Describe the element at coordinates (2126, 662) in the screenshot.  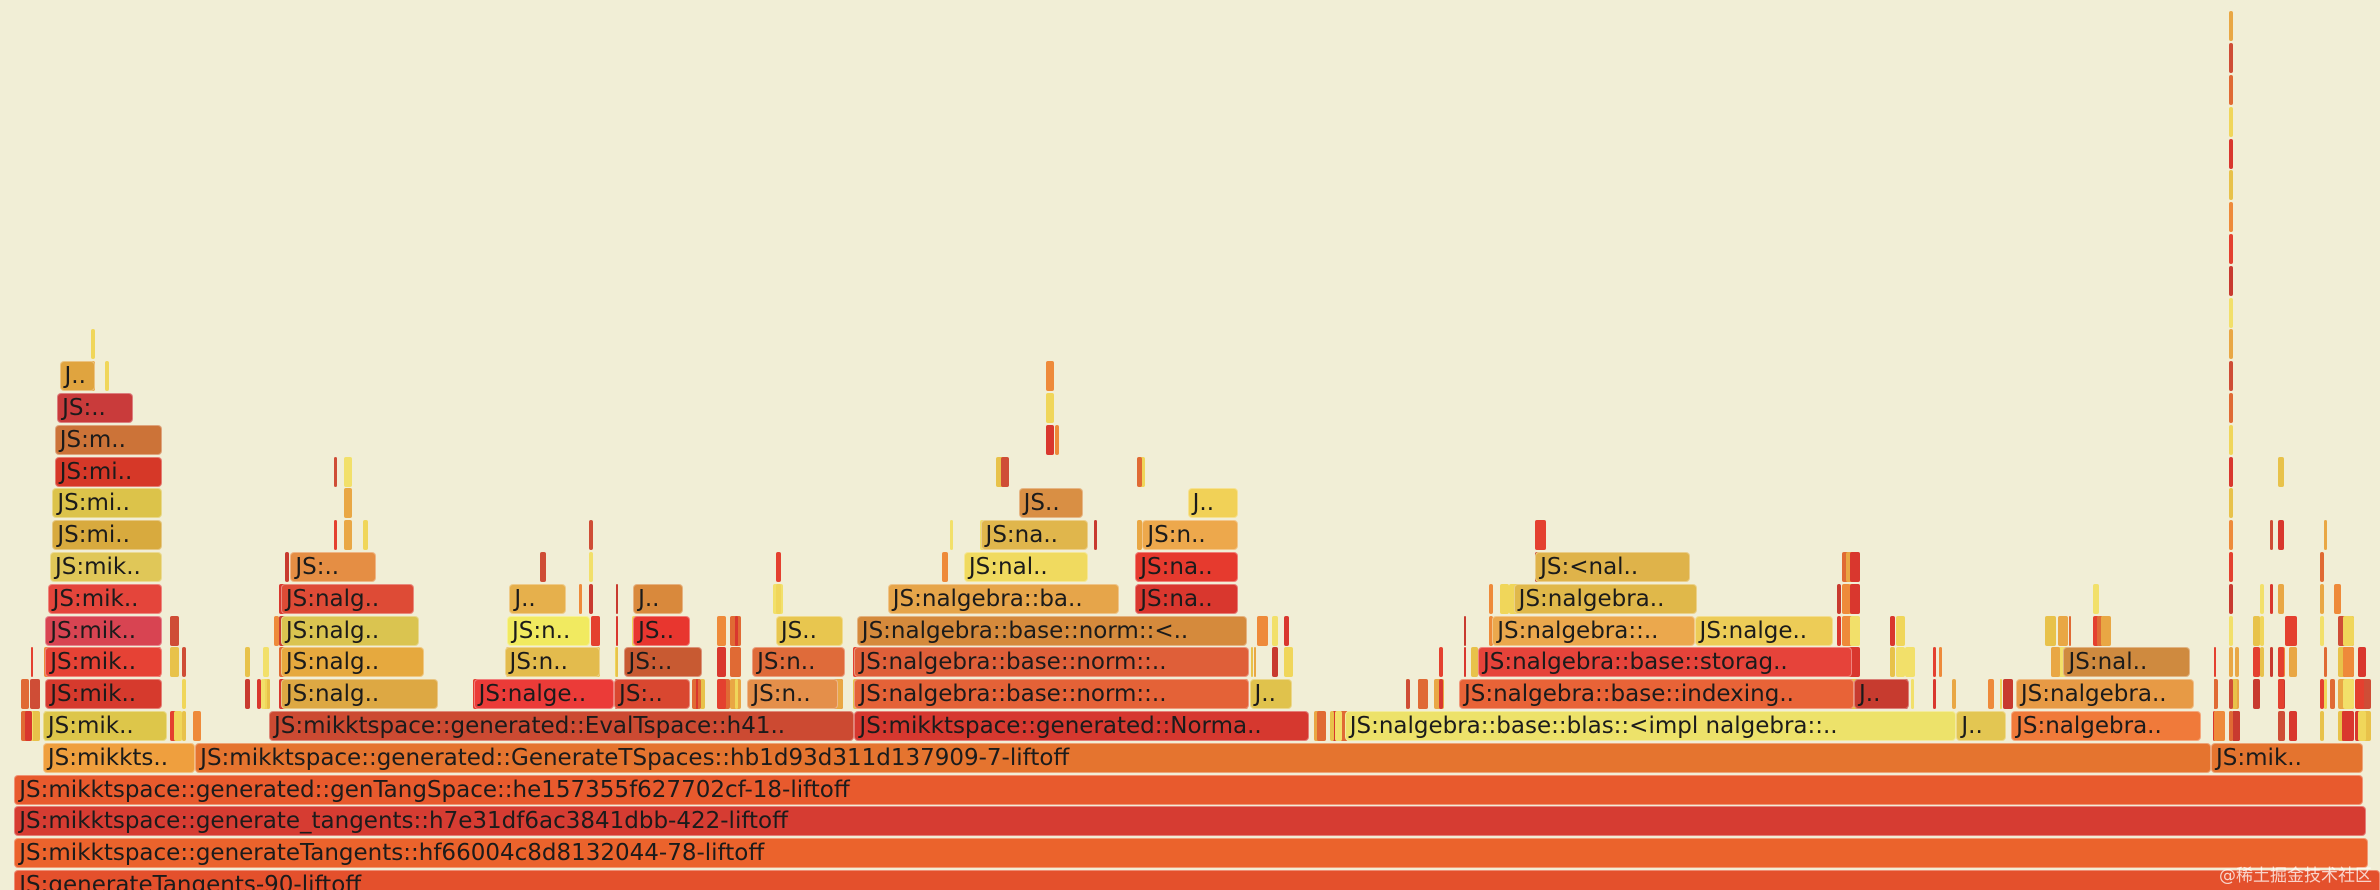
I see `flame-frame: JS:nal..` at that location.